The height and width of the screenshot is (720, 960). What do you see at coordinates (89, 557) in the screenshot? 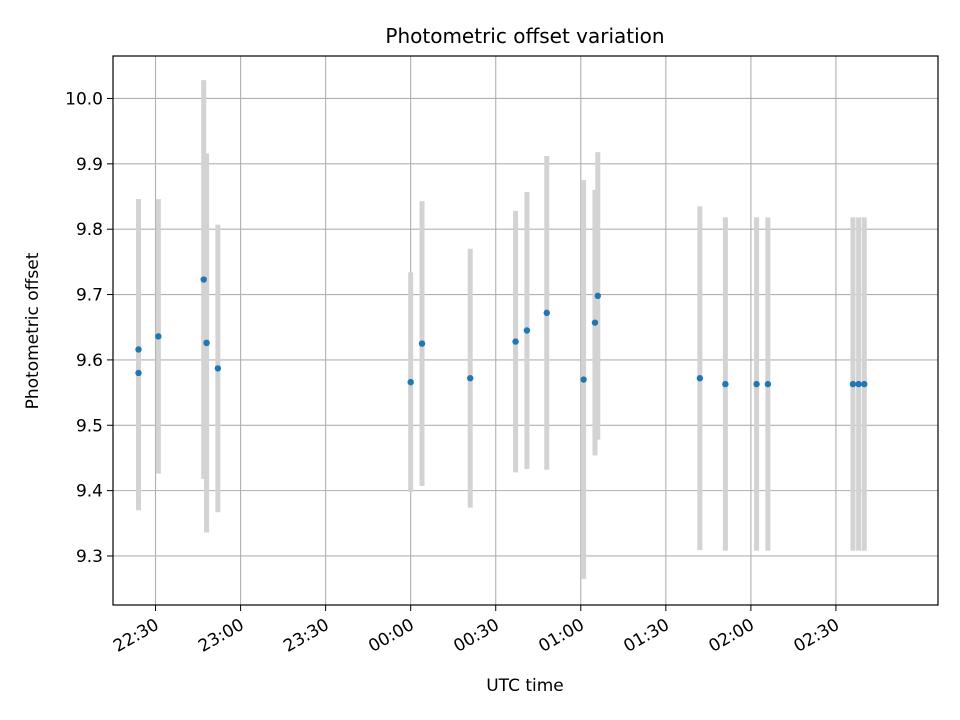
I see `y-tick-label: 9.3` at bounding box center [89, 557].